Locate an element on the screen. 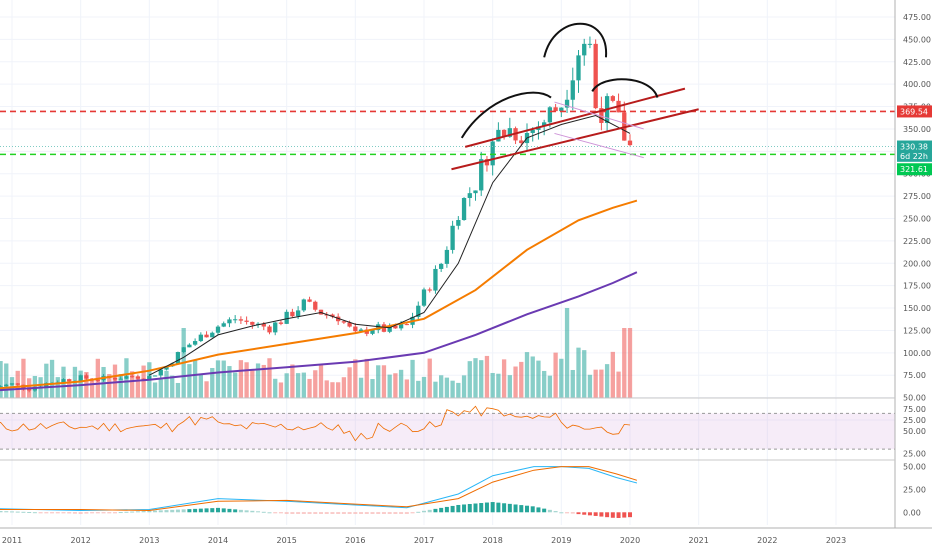  time-tick-label: 2021 is located at coordinates (698, 540).